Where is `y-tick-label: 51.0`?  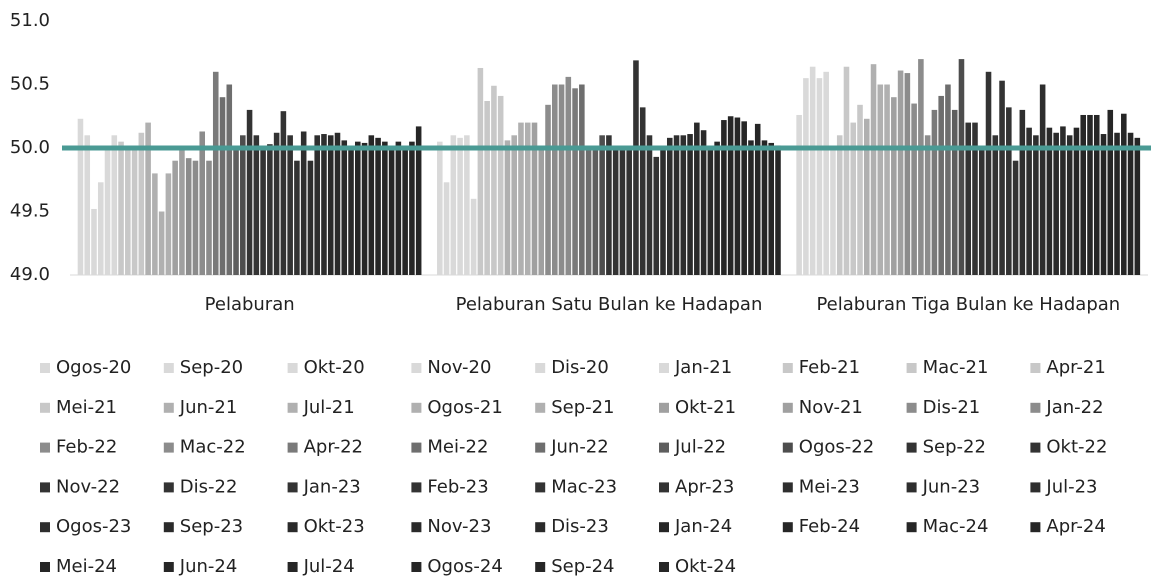
y-tick-label: 51.0 is located at coordinates (30, 20).